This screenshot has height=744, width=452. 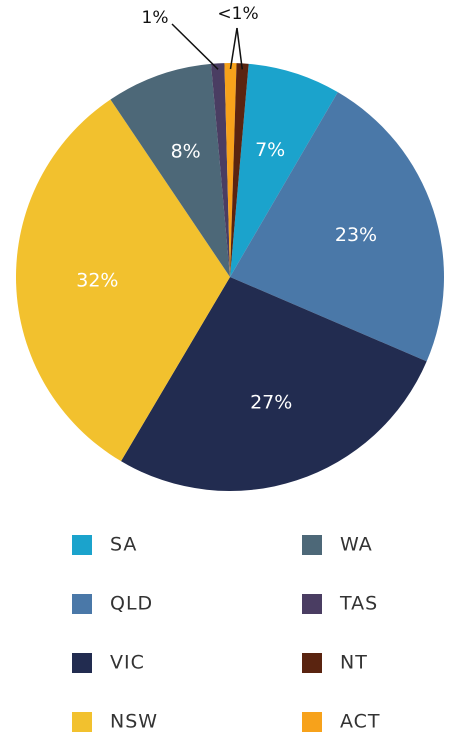 What do you see at coordinates (271, 403) in the screenshot?
I see `slice-label: 27%` at bounding box center [271, 403].